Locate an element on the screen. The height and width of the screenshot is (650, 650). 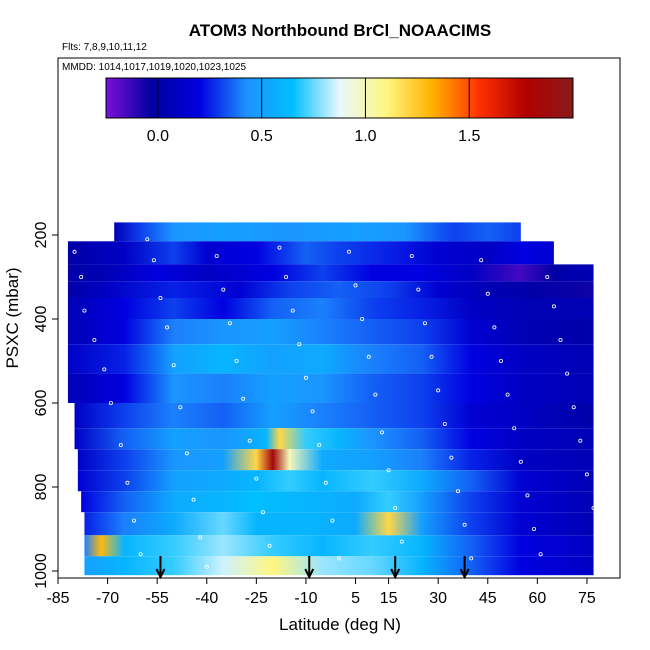
colorbar-tick-label: 0.5 is located at coordinates (262, 136).